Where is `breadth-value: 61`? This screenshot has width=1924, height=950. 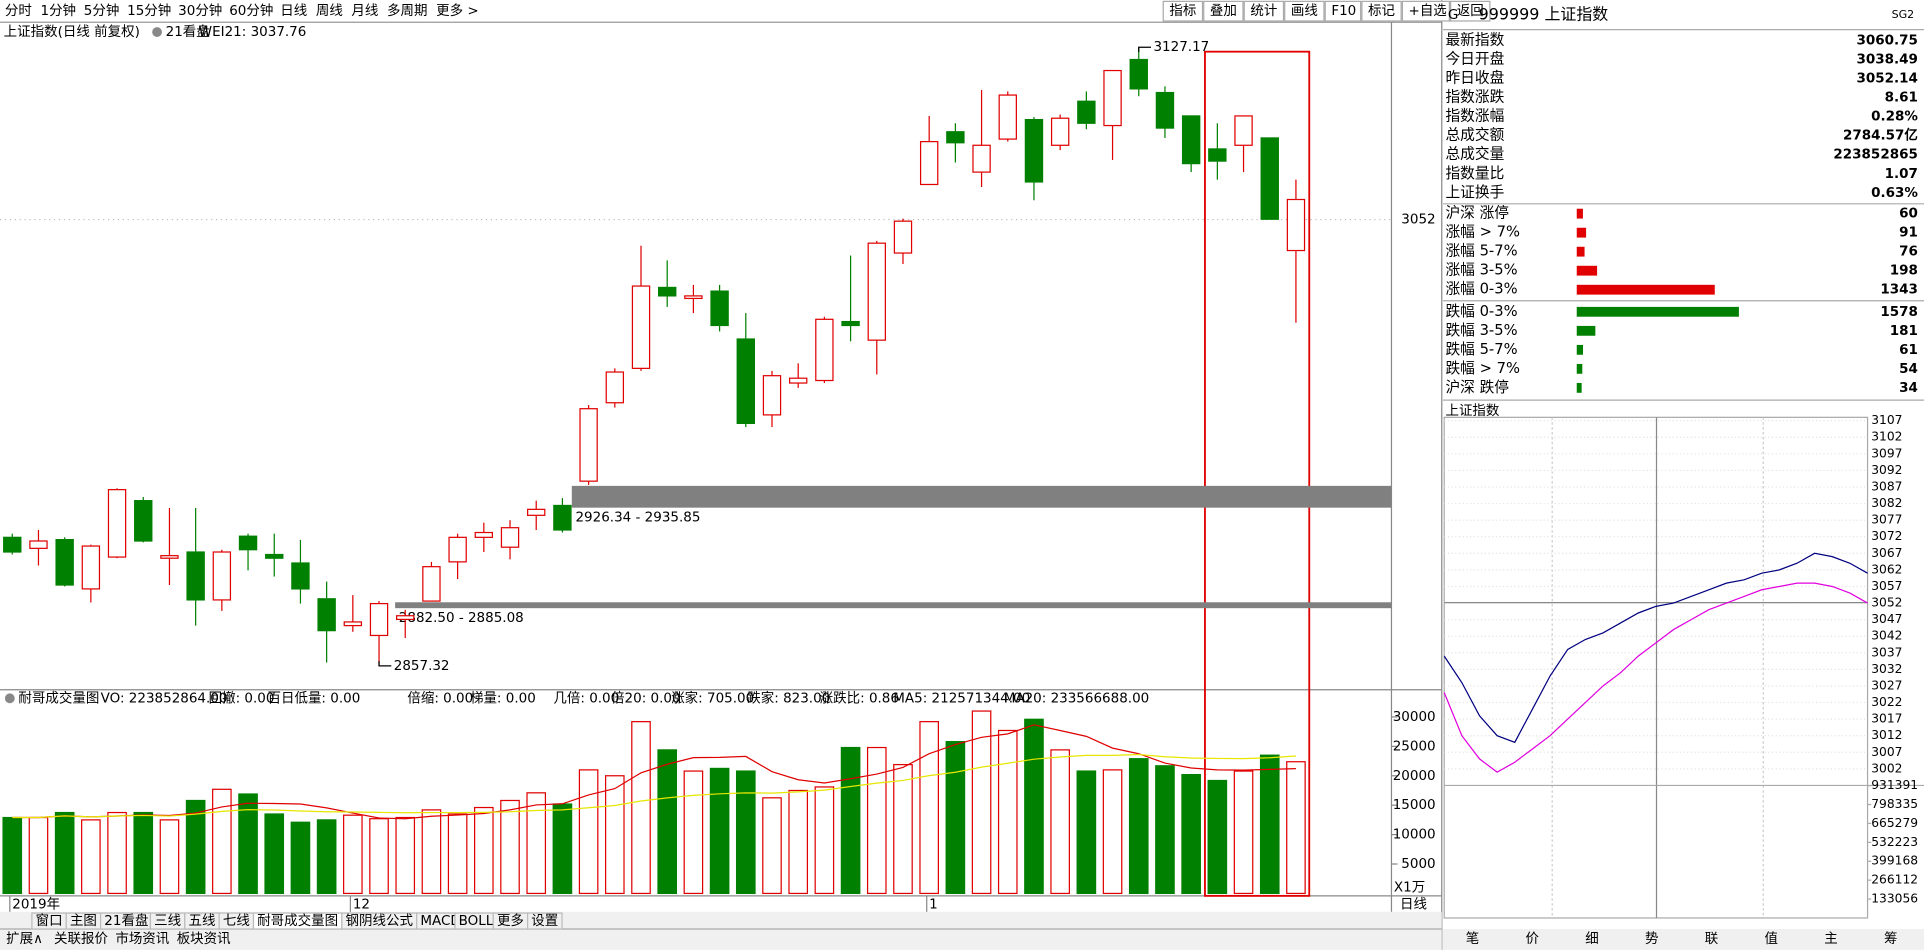 breadth-value: 61 is located at coordinates (1908, 350).